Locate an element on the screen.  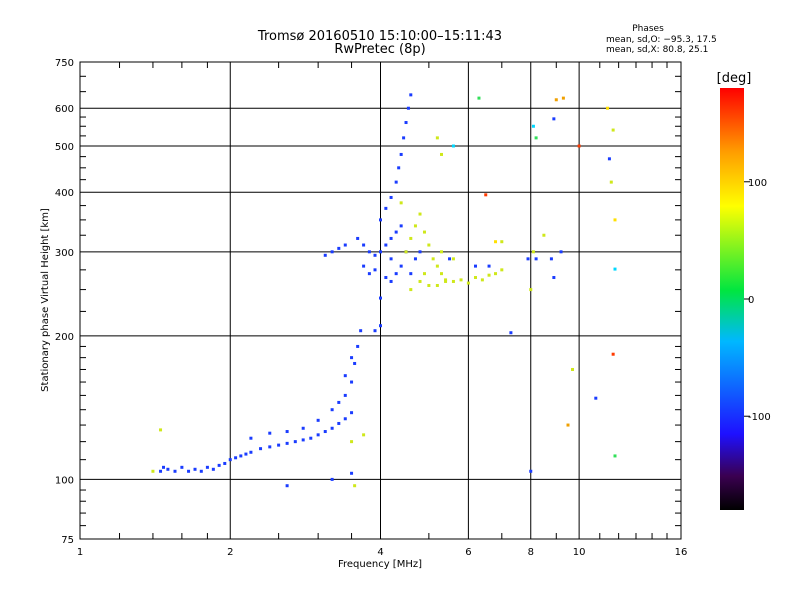
colorbar-tick-label: 0 is located at coordinates (751, 300).